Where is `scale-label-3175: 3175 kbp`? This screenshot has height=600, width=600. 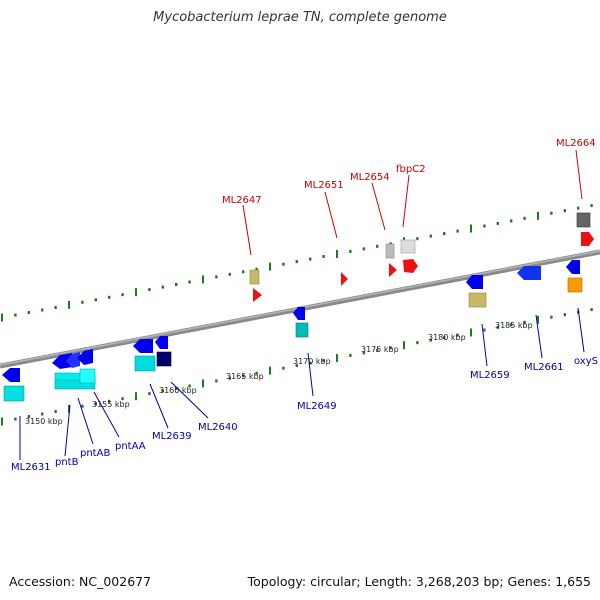
scale-label-3175: 3175 kbp is located at coordinates (380, 349).